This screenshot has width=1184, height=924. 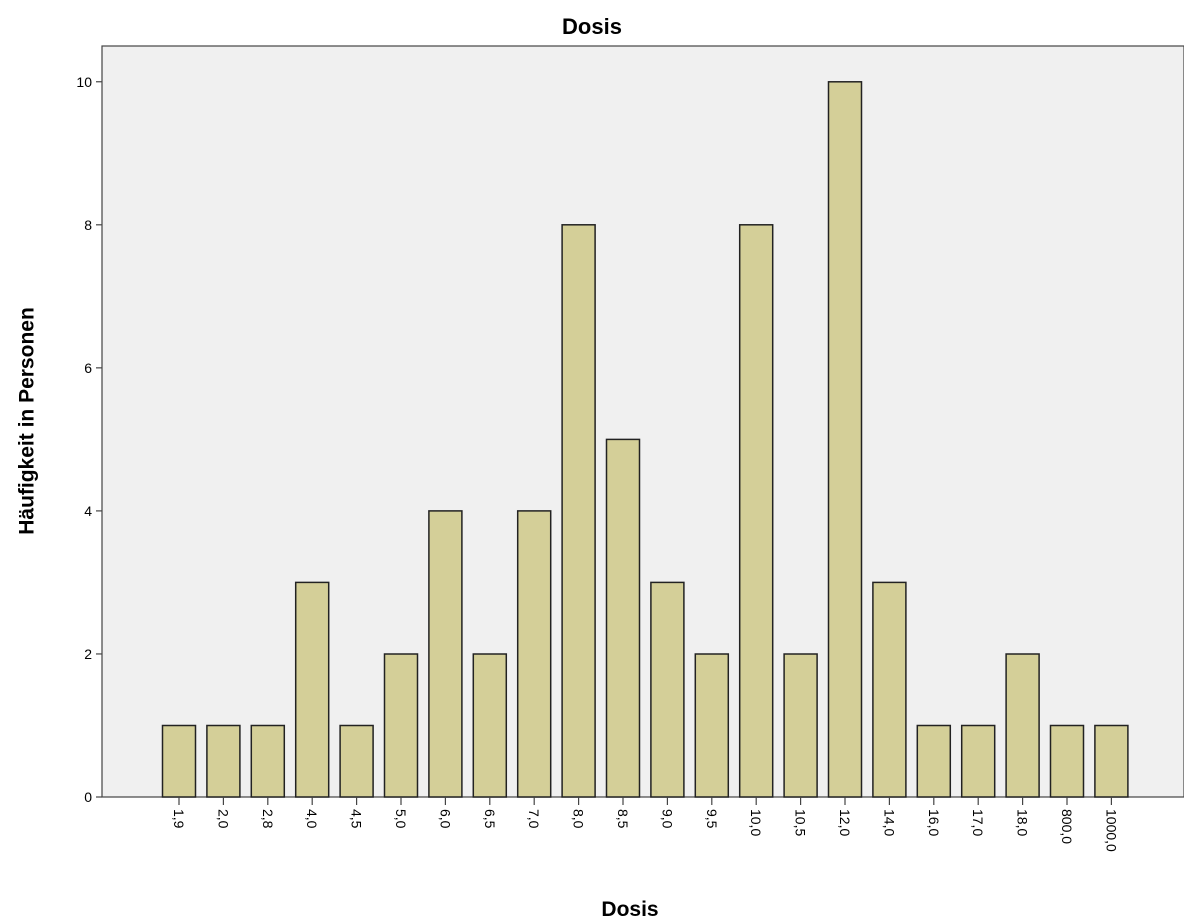 What do you see at coordinates (712, 819) in the screenshot?
I see `x-tick-label: 9,5` at bounding box center [712, 819].